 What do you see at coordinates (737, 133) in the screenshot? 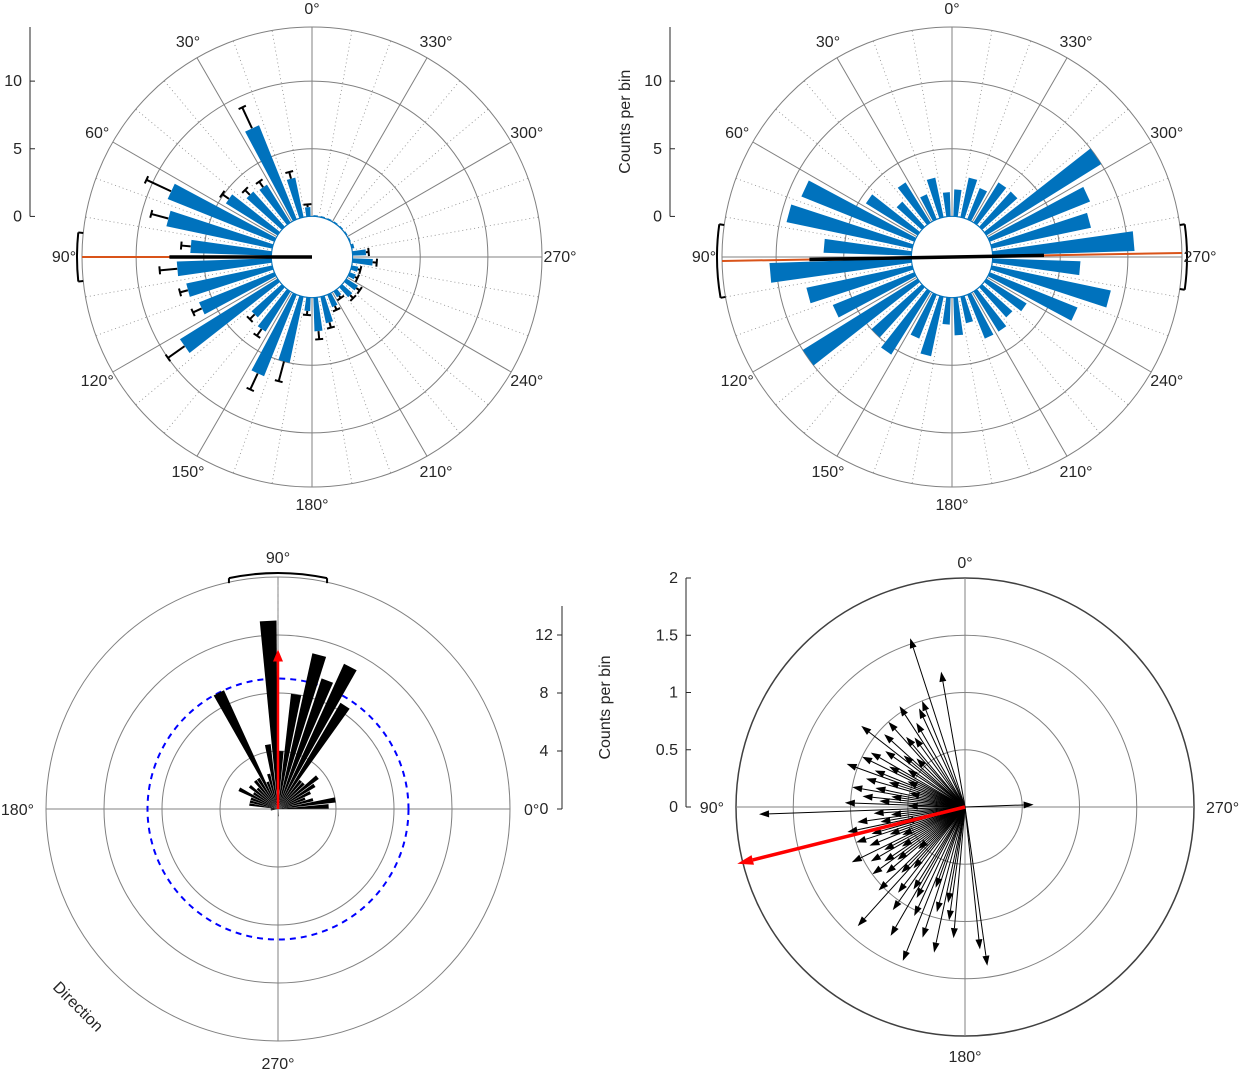
I see `angle-tick-label: 60°` at bounding box center [737, 133].